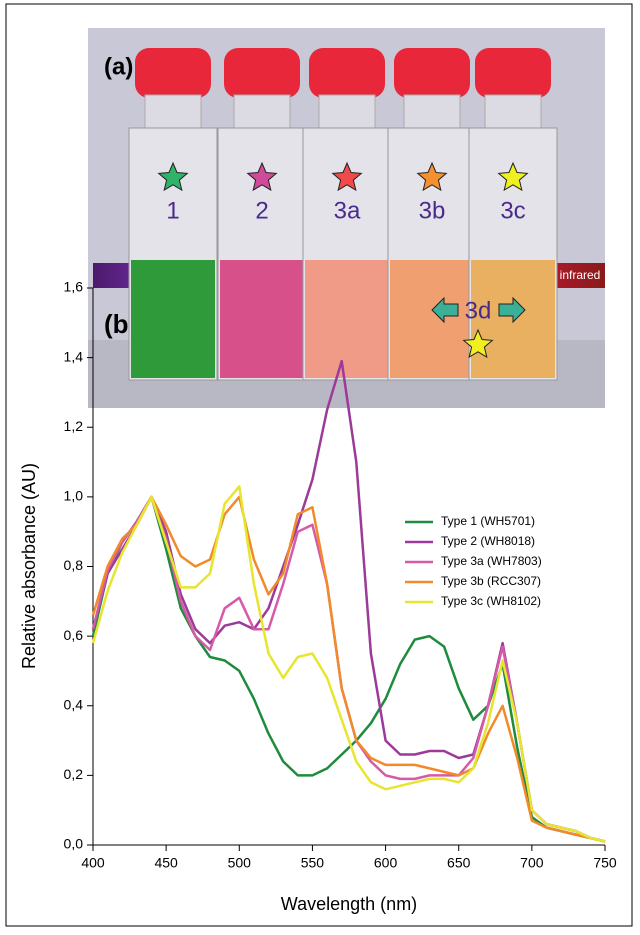 The height and width of the screenshot is (935, 640). I want to click on x-tick-label: 650, so click(459, 863).